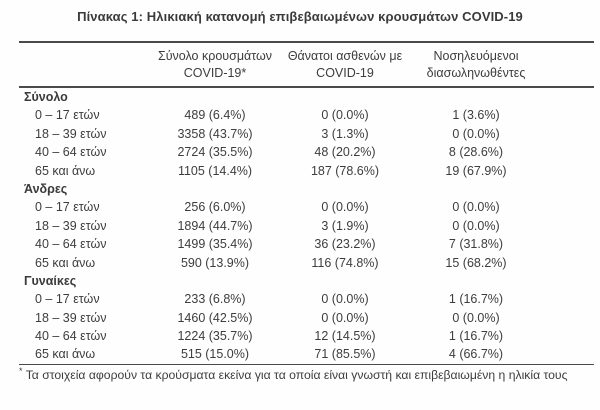  What do you see at coordinates (215, 225) in the screenshot?
I see `cases-cell: 1894 (44.7%)` at bounding box center [215, 225].